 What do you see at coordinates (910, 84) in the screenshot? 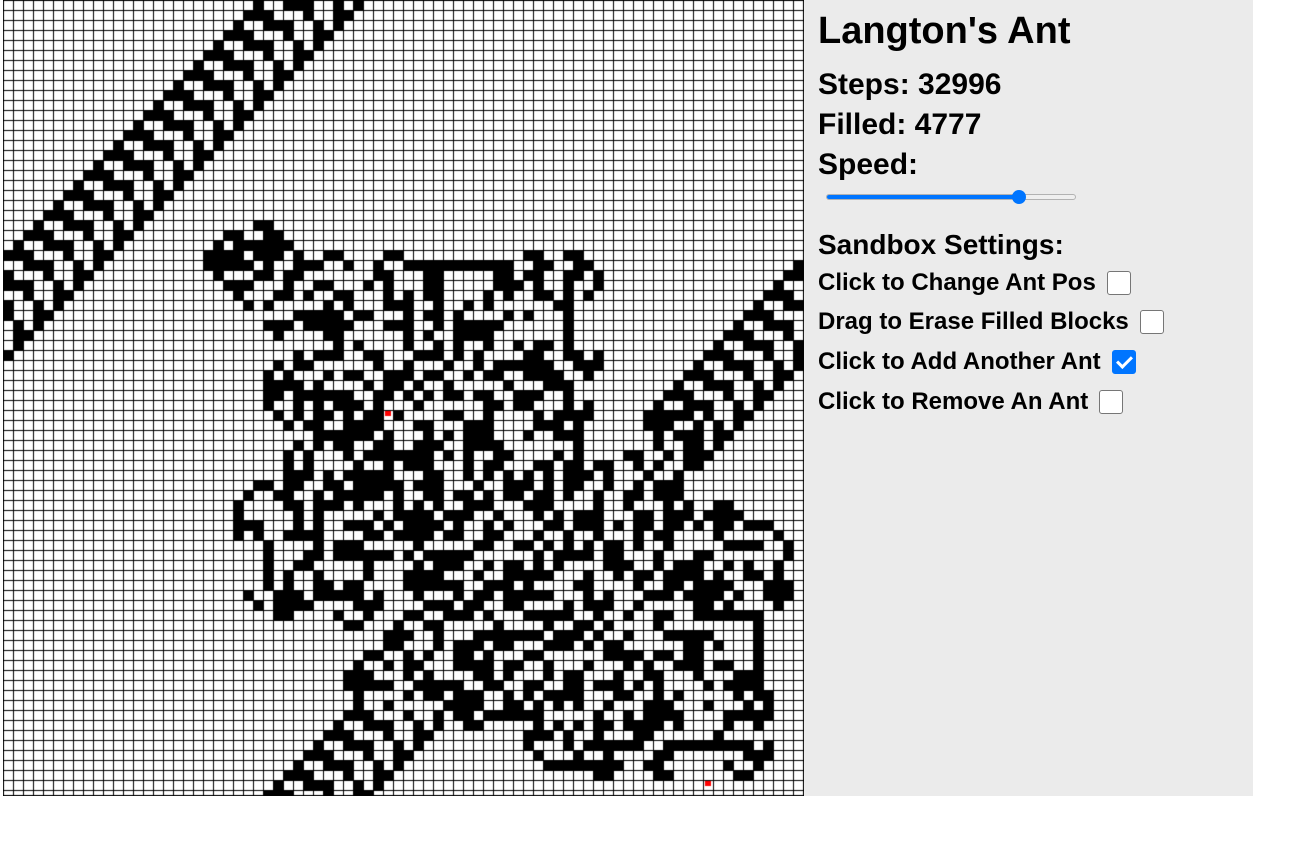
I see `steps-counter: Steps: 32996` at bounding box center [910, 84].